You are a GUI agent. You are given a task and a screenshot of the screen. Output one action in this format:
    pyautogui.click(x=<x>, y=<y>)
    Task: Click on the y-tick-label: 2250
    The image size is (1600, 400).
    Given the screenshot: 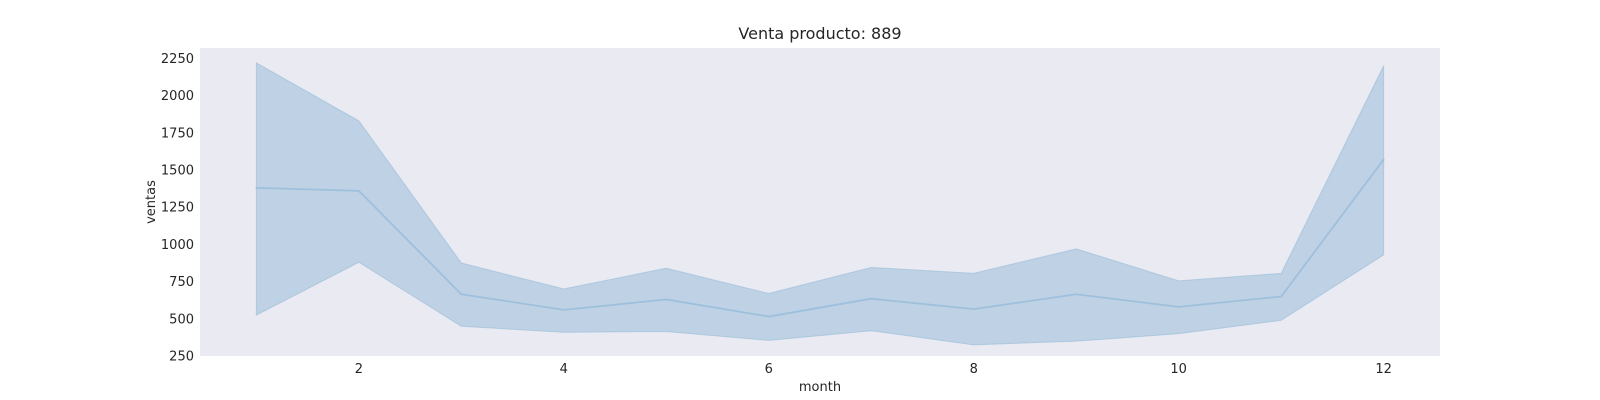 What is the action you would take?
    pyautogui.click(x=177, y=59)
    